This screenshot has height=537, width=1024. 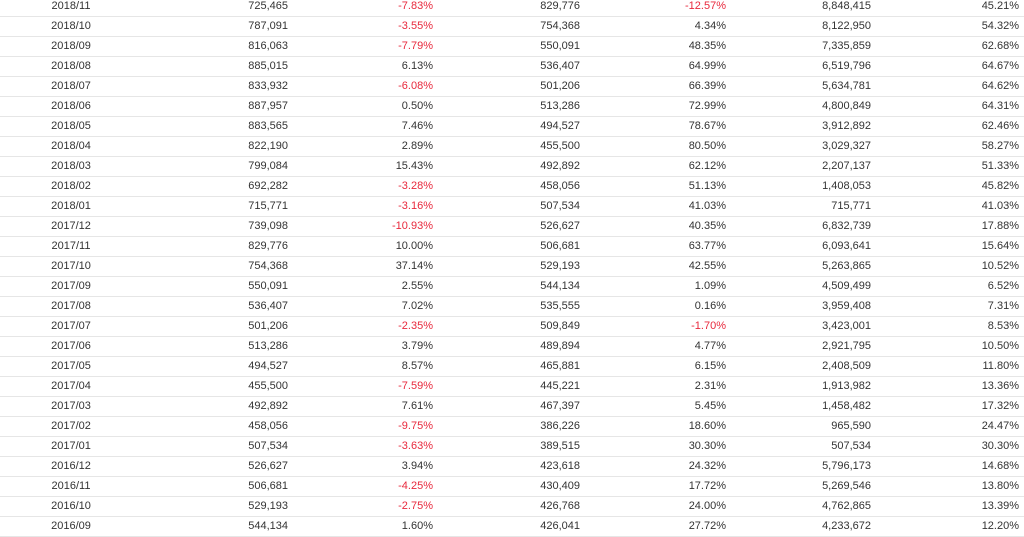 What do you see at coordinates (705, 6) in the screenshot?
I see `yoy-change-cell: -12.57%` at bounding box center [705, 6].